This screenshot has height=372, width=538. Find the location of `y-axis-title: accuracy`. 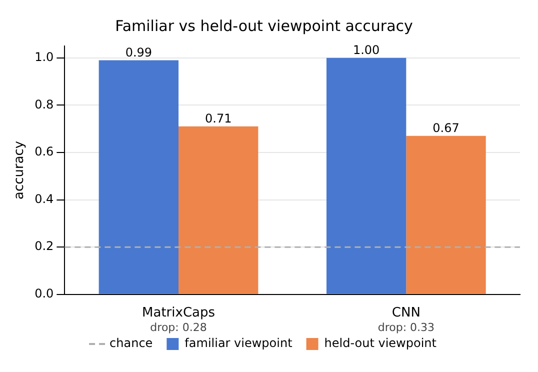

y-axis-title: accuracy is located at coordinates (20, 170).